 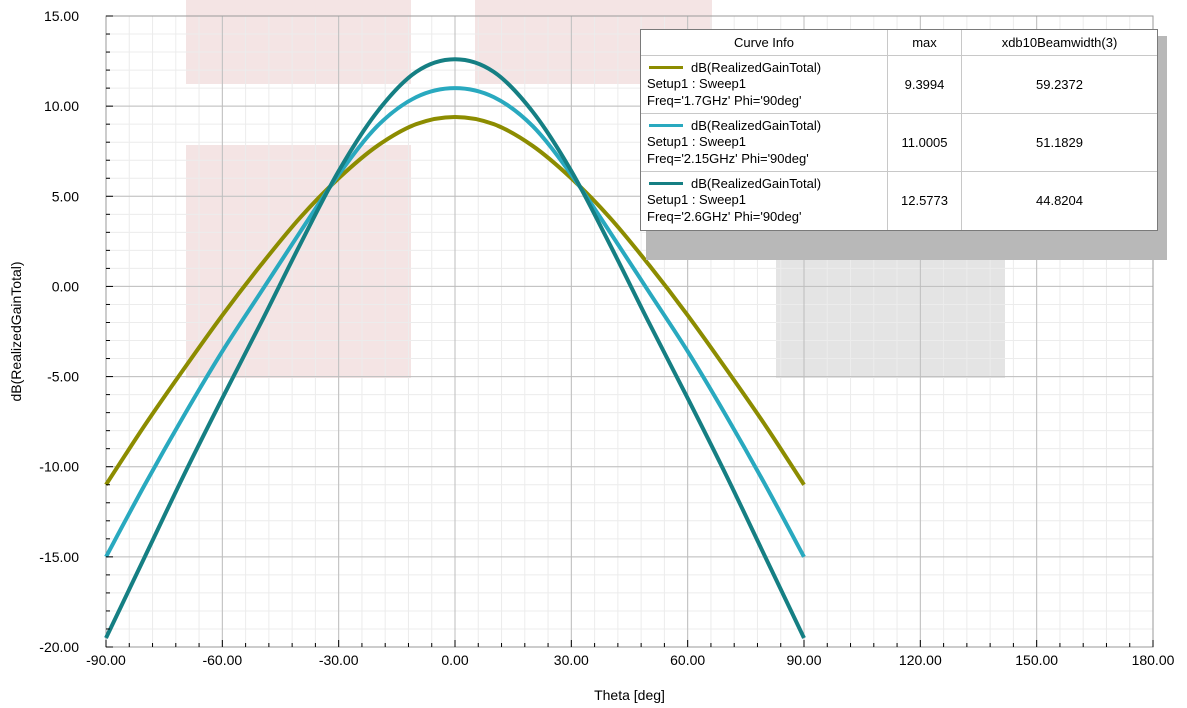 What do you see at coordinates (728, 158) in the screenshot?
I see `legend-curve-params: Freq='2.15GHz' Phi='90deg'` at bounding box center [728, 158].